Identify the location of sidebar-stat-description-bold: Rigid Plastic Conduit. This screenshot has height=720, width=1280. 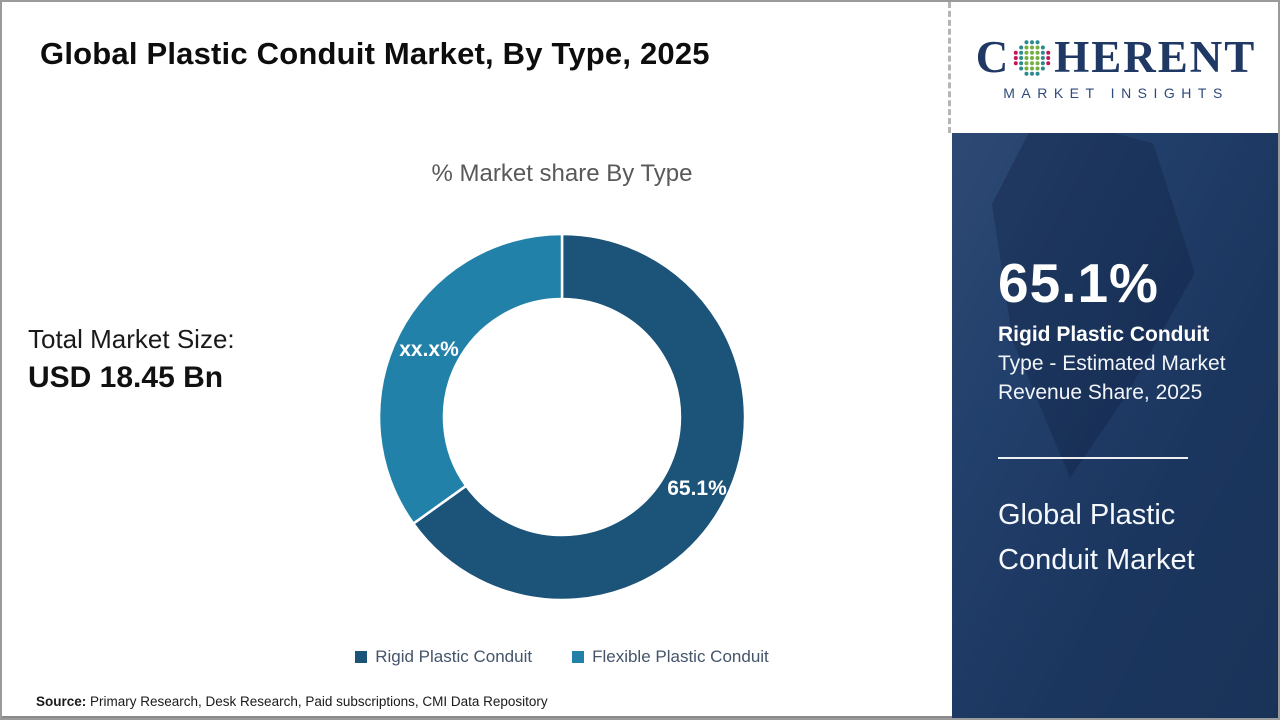
(1104, 334).